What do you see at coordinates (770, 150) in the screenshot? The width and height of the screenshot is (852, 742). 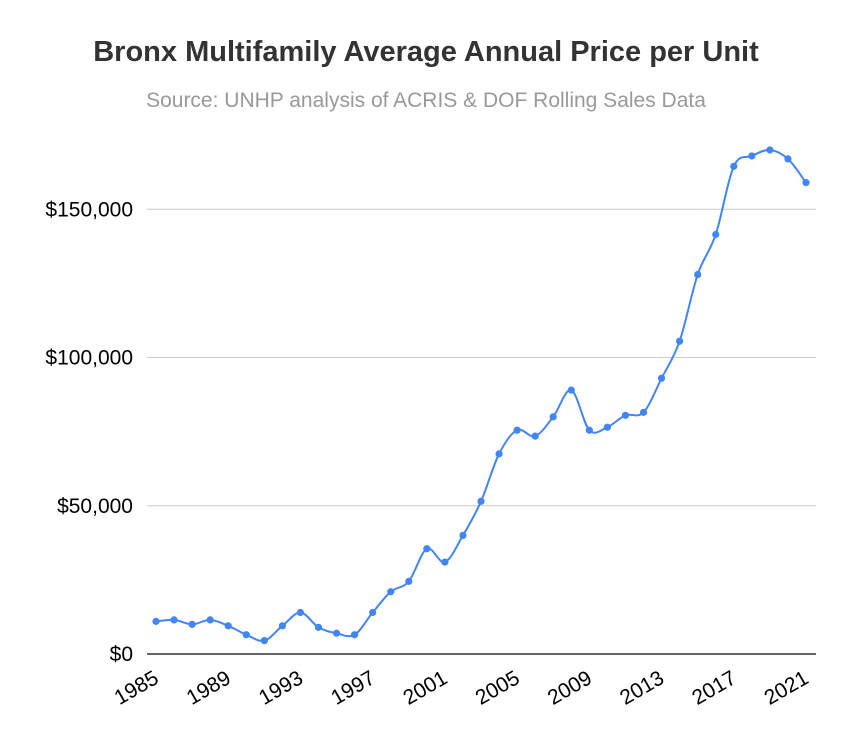 I see `data-point-2019` at bounding box center [770, 150].